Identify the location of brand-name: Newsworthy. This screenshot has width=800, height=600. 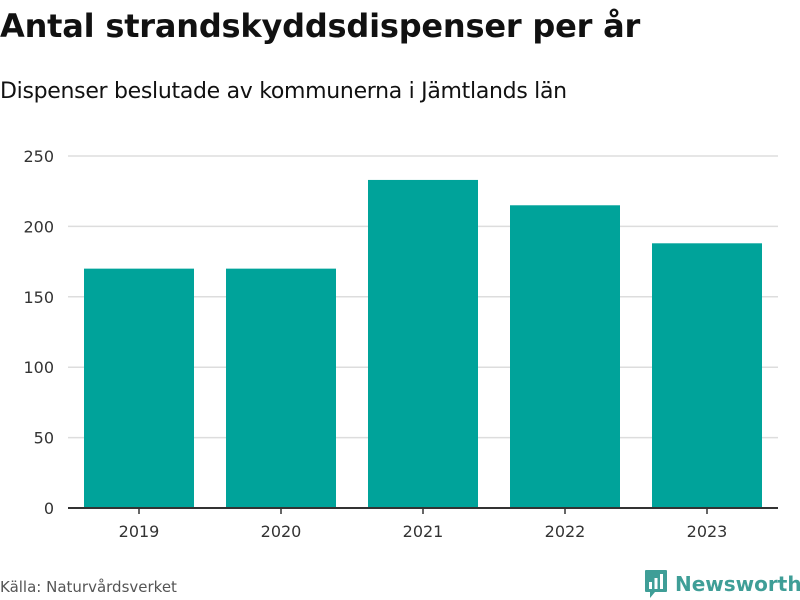
(737, 584).